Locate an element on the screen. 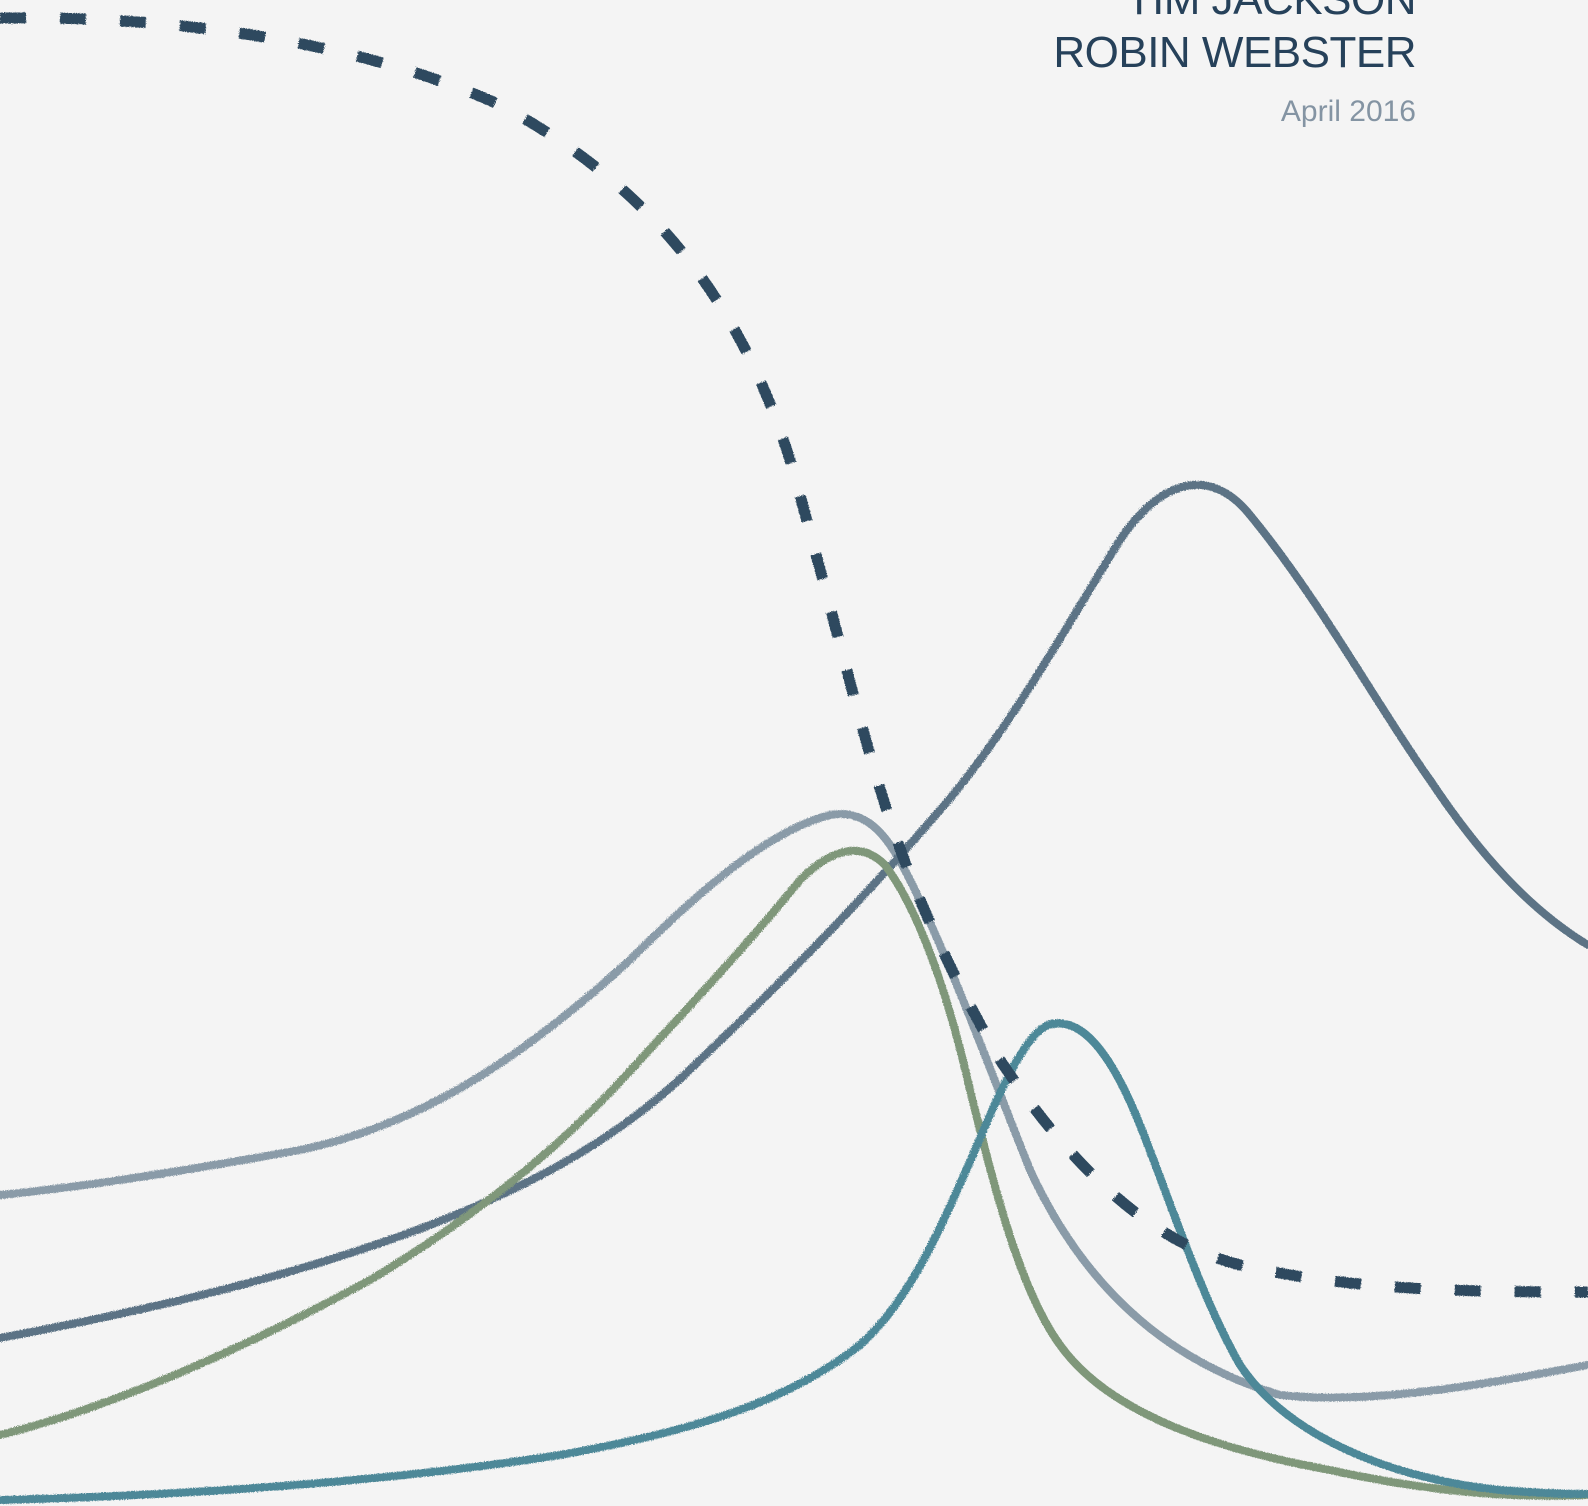 Image resolution: width=1588 pixels, height=1506 pixels. publication-date: April 2016 is located at coordinates (1348, 111).